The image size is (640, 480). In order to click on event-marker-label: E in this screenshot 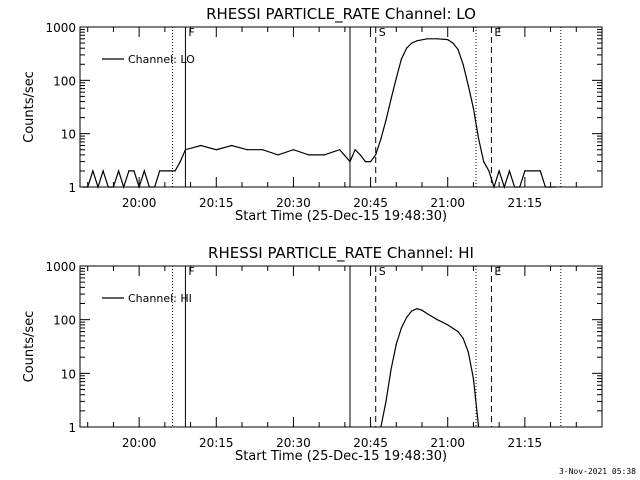, I will do `click(497, 271)`.